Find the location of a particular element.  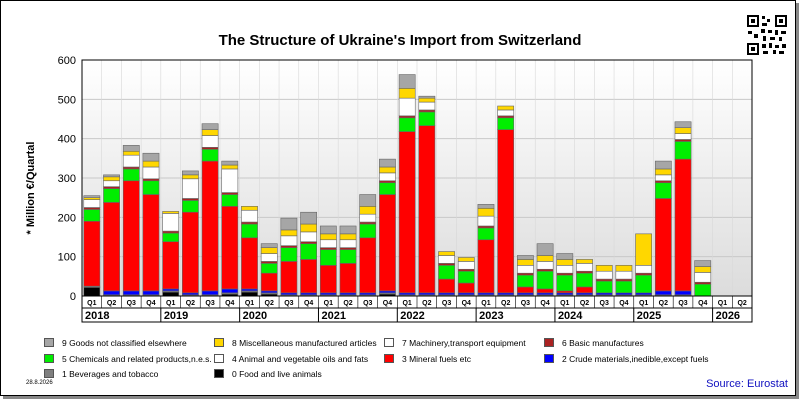

bar-segment-s7-c17 is located at coordinates (427, 106).